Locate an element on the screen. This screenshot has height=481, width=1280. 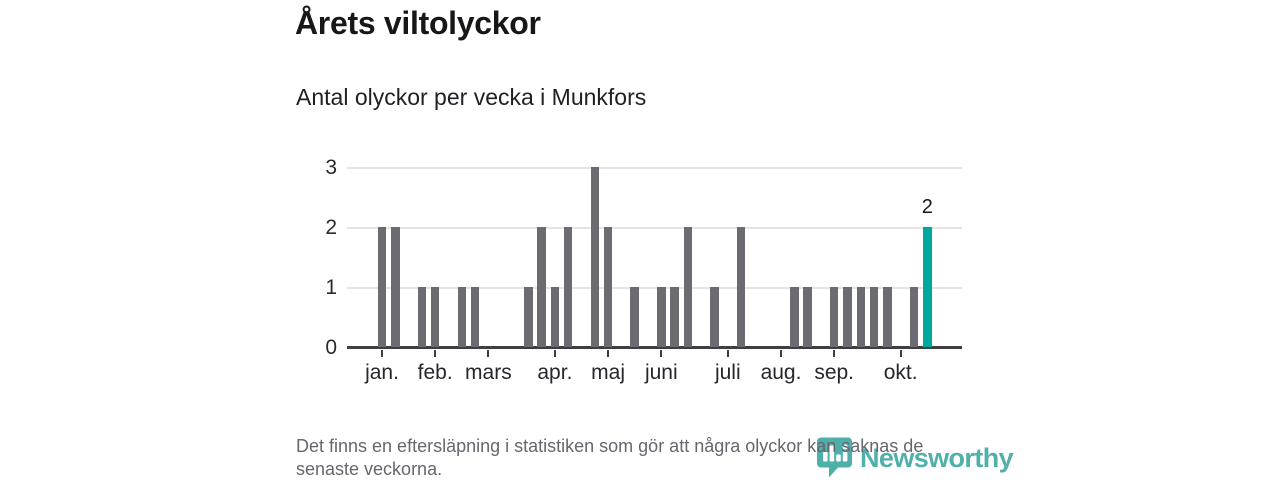
y-tick-label-1: 1 is located at coordinates (331, 287).